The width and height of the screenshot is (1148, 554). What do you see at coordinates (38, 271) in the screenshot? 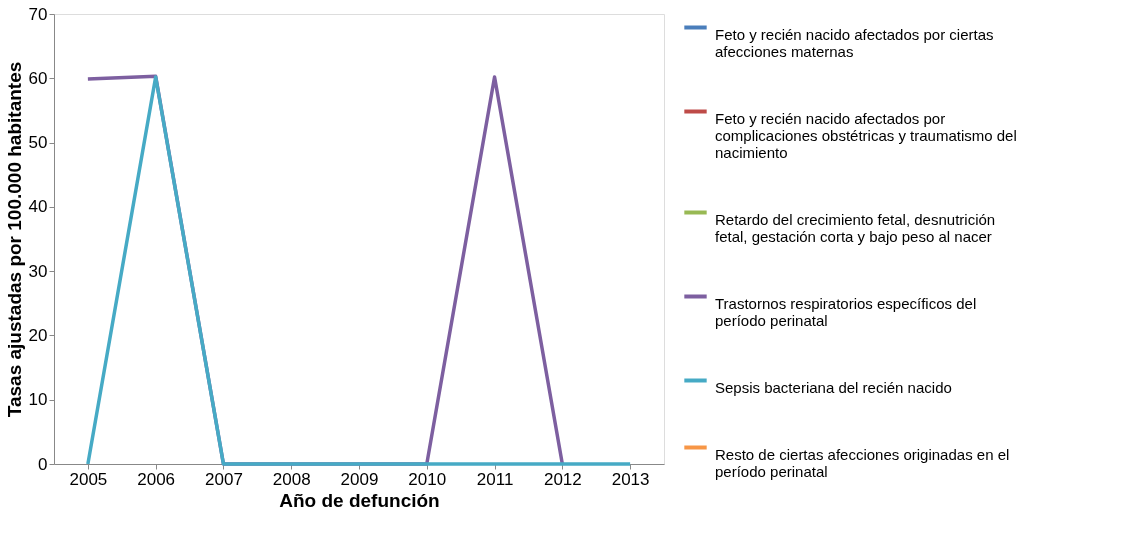
I see `y-tick-label: 30` at bounding box center [38, 271].